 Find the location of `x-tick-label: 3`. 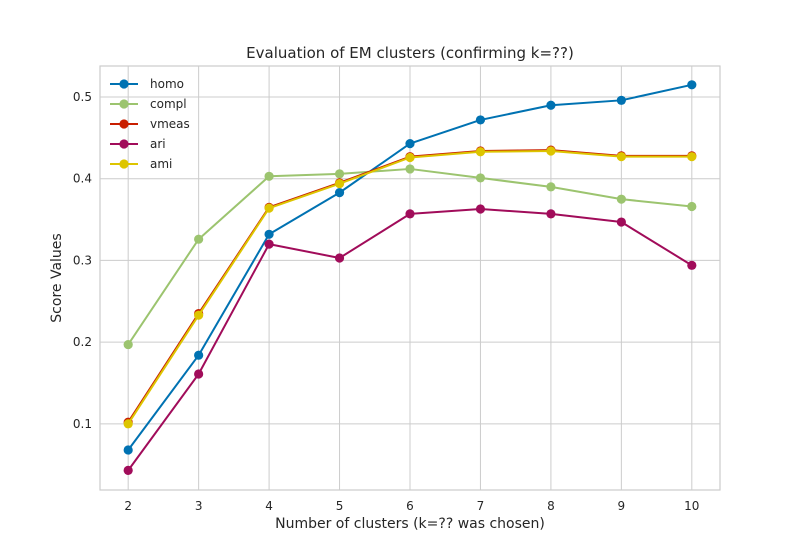

x-tick-label: 3 is located at coordinates (199, 506).